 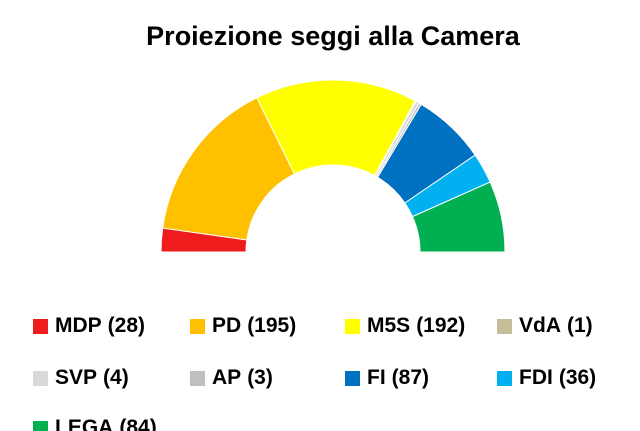 I want to click on legend-value: (3), so click(x=260, y=377).